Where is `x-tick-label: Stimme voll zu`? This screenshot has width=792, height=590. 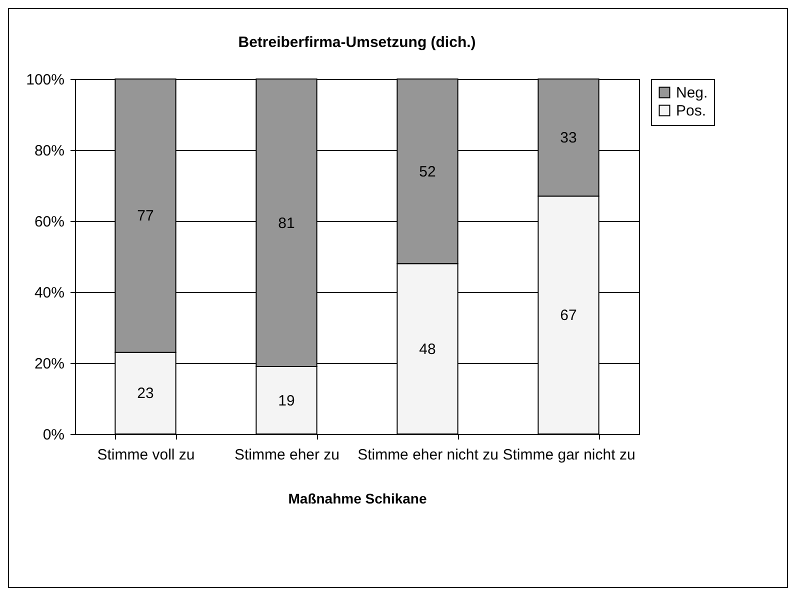 x-tick-label: Stimme voll zu is located at coordinates (146, 455).